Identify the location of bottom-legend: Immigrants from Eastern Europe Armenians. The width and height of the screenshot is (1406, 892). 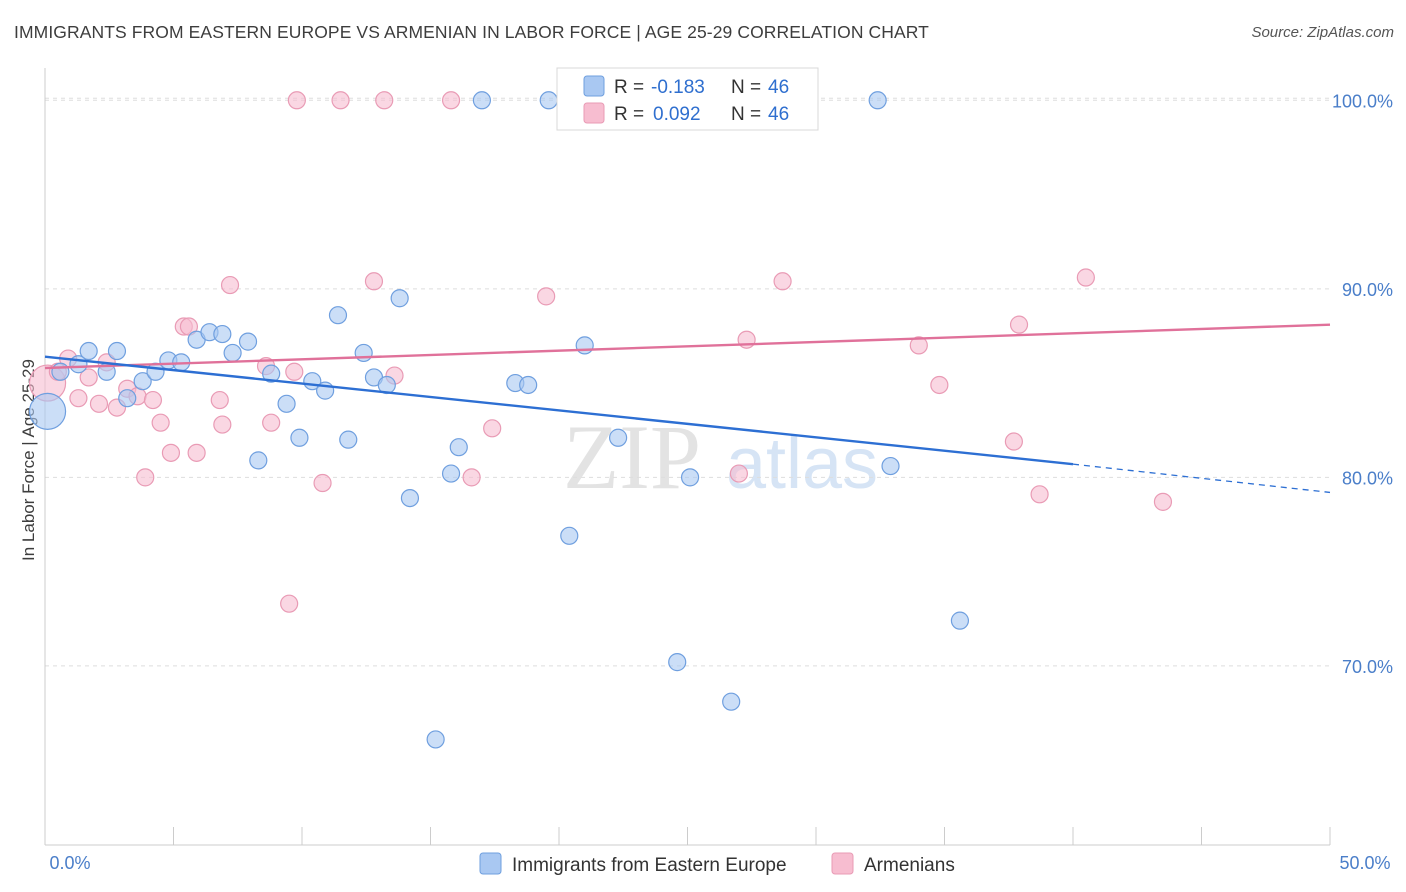
(717, 864).